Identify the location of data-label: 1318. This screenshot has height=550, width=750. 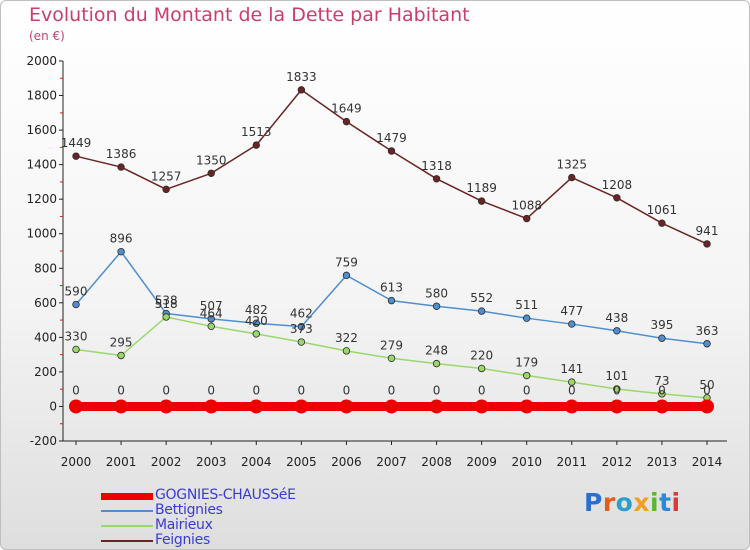
(436, 166).